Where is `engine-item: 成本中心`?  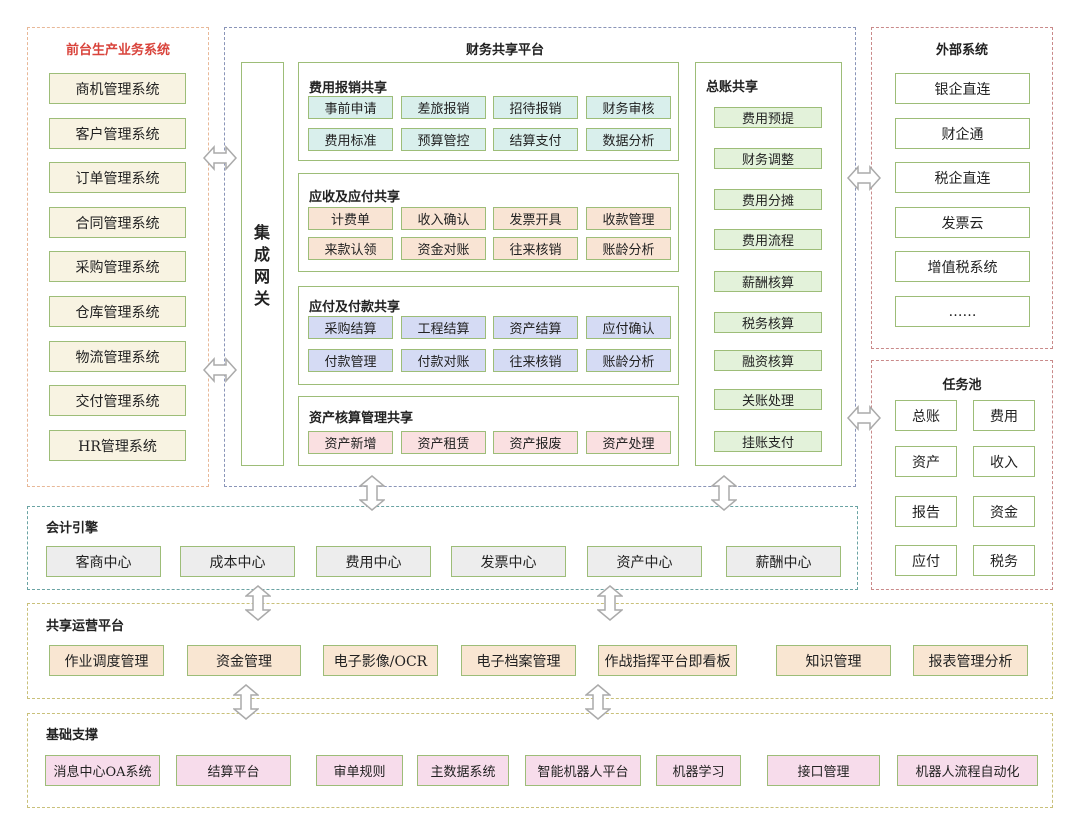 engine-item: 成本中心 is located at coordinates (237, 561).